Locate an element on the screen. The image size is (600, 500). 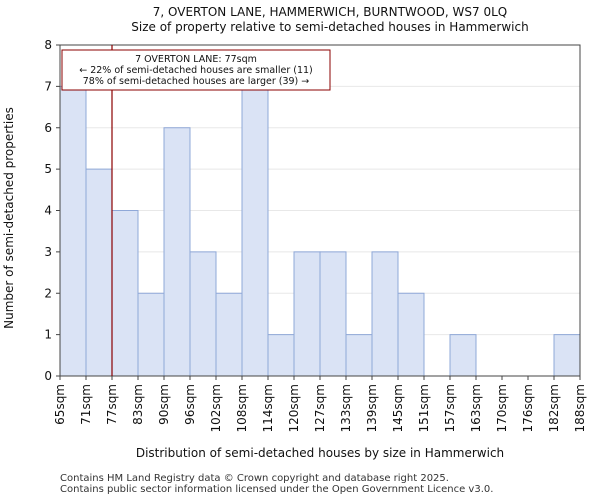
x-tick-label: 182sqm is located at coordinates (554, 408).